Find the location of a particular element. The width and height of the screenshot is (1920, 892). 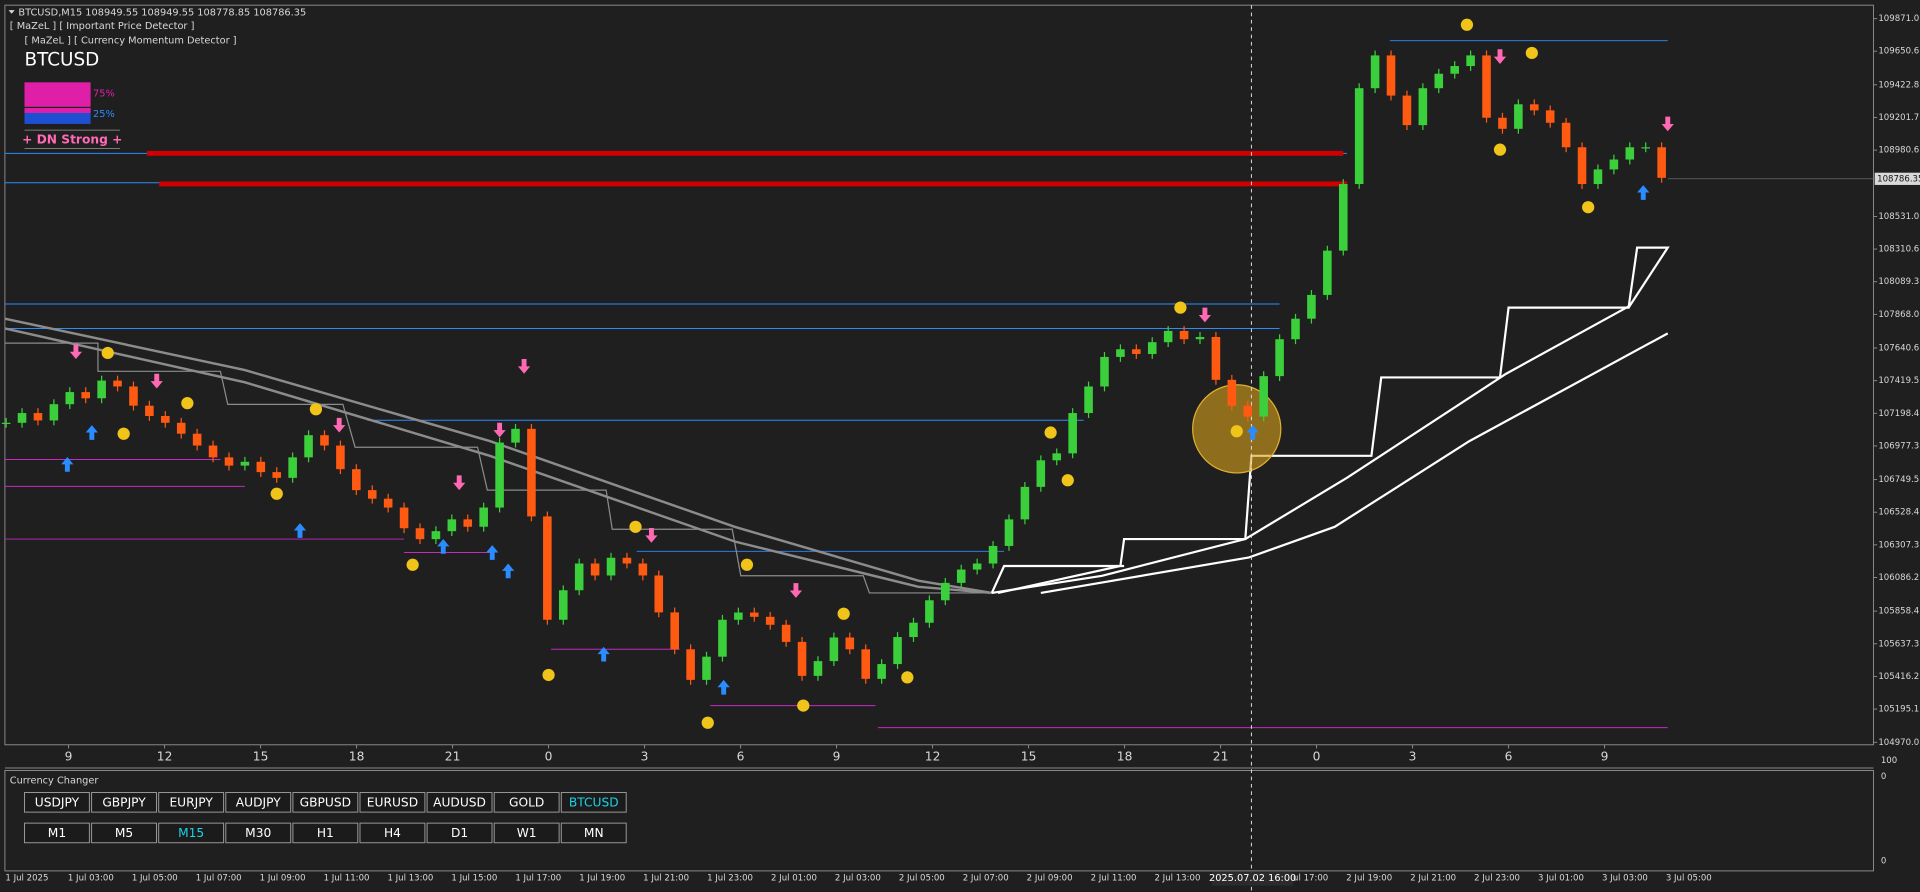

button-label: GOLD is located at coordinates (526, 802).